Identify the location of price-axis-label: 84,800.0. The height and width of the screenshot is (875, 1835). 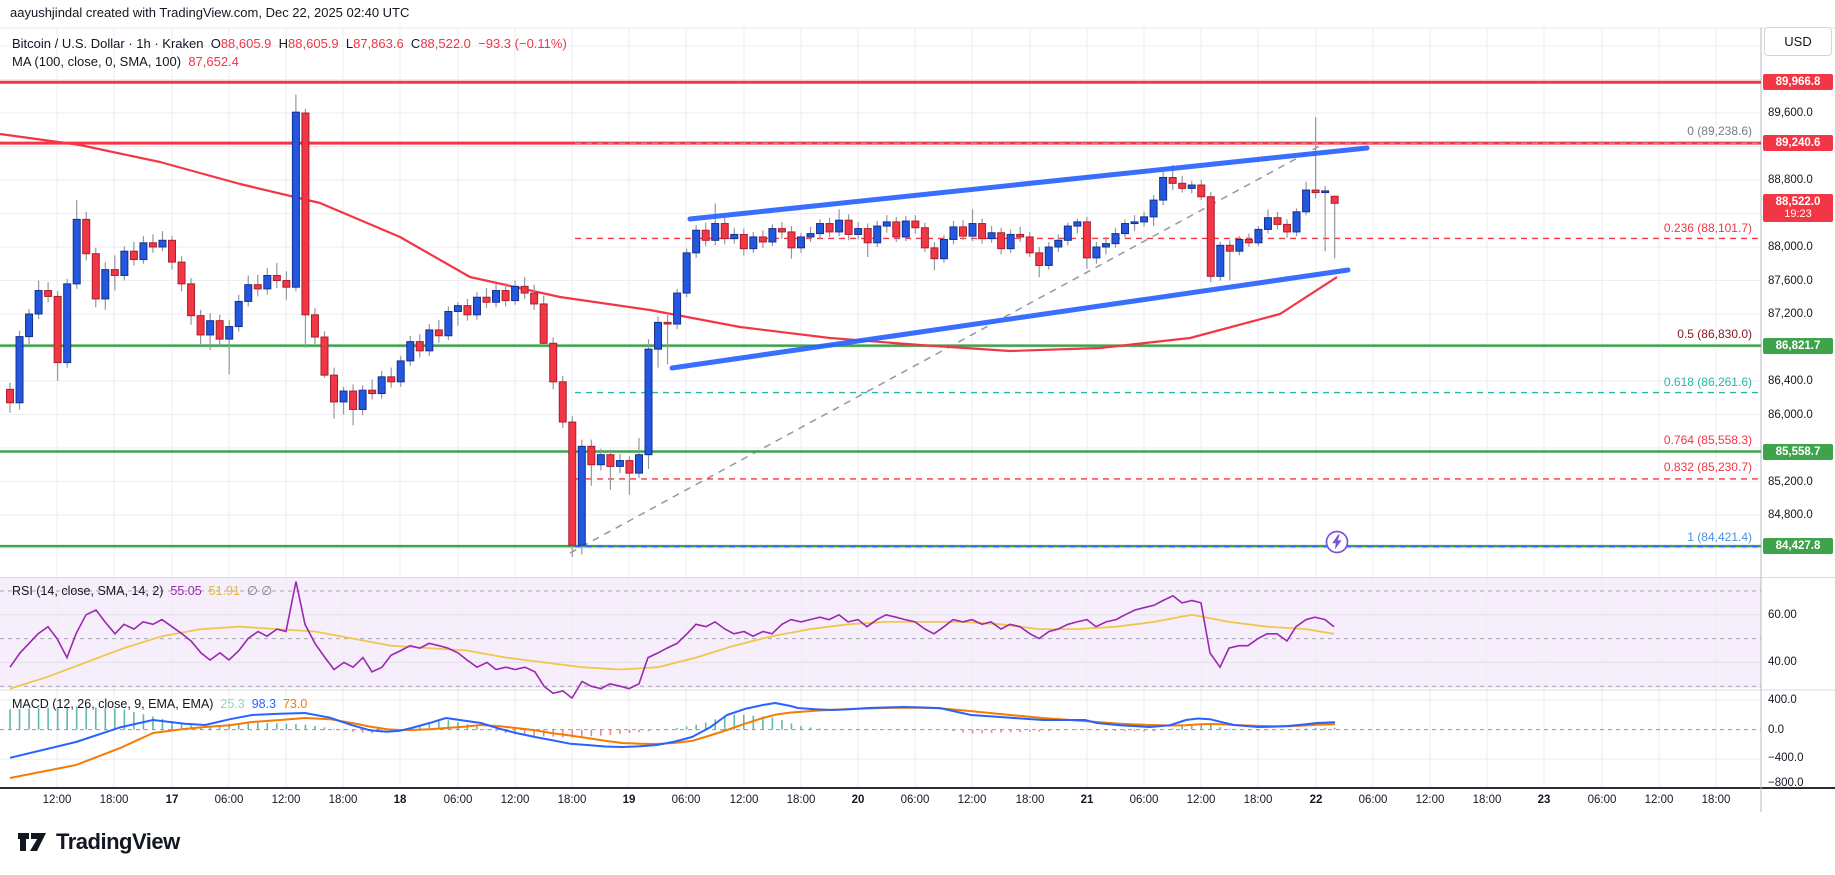
(1790, 515).